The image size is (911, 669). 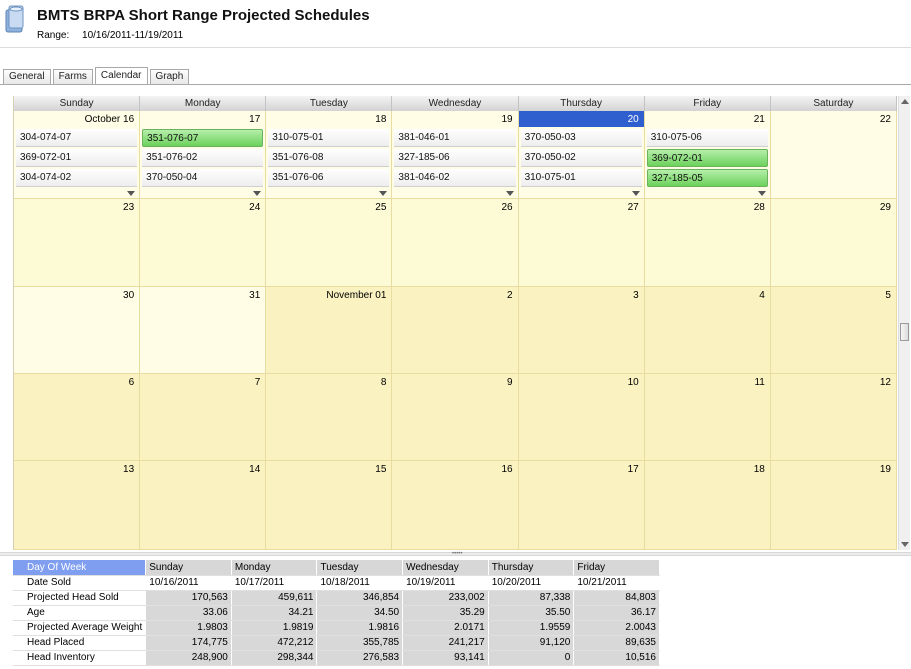 I want to click on schedule-entry: 381-046-02, so click(x=455, y=178).